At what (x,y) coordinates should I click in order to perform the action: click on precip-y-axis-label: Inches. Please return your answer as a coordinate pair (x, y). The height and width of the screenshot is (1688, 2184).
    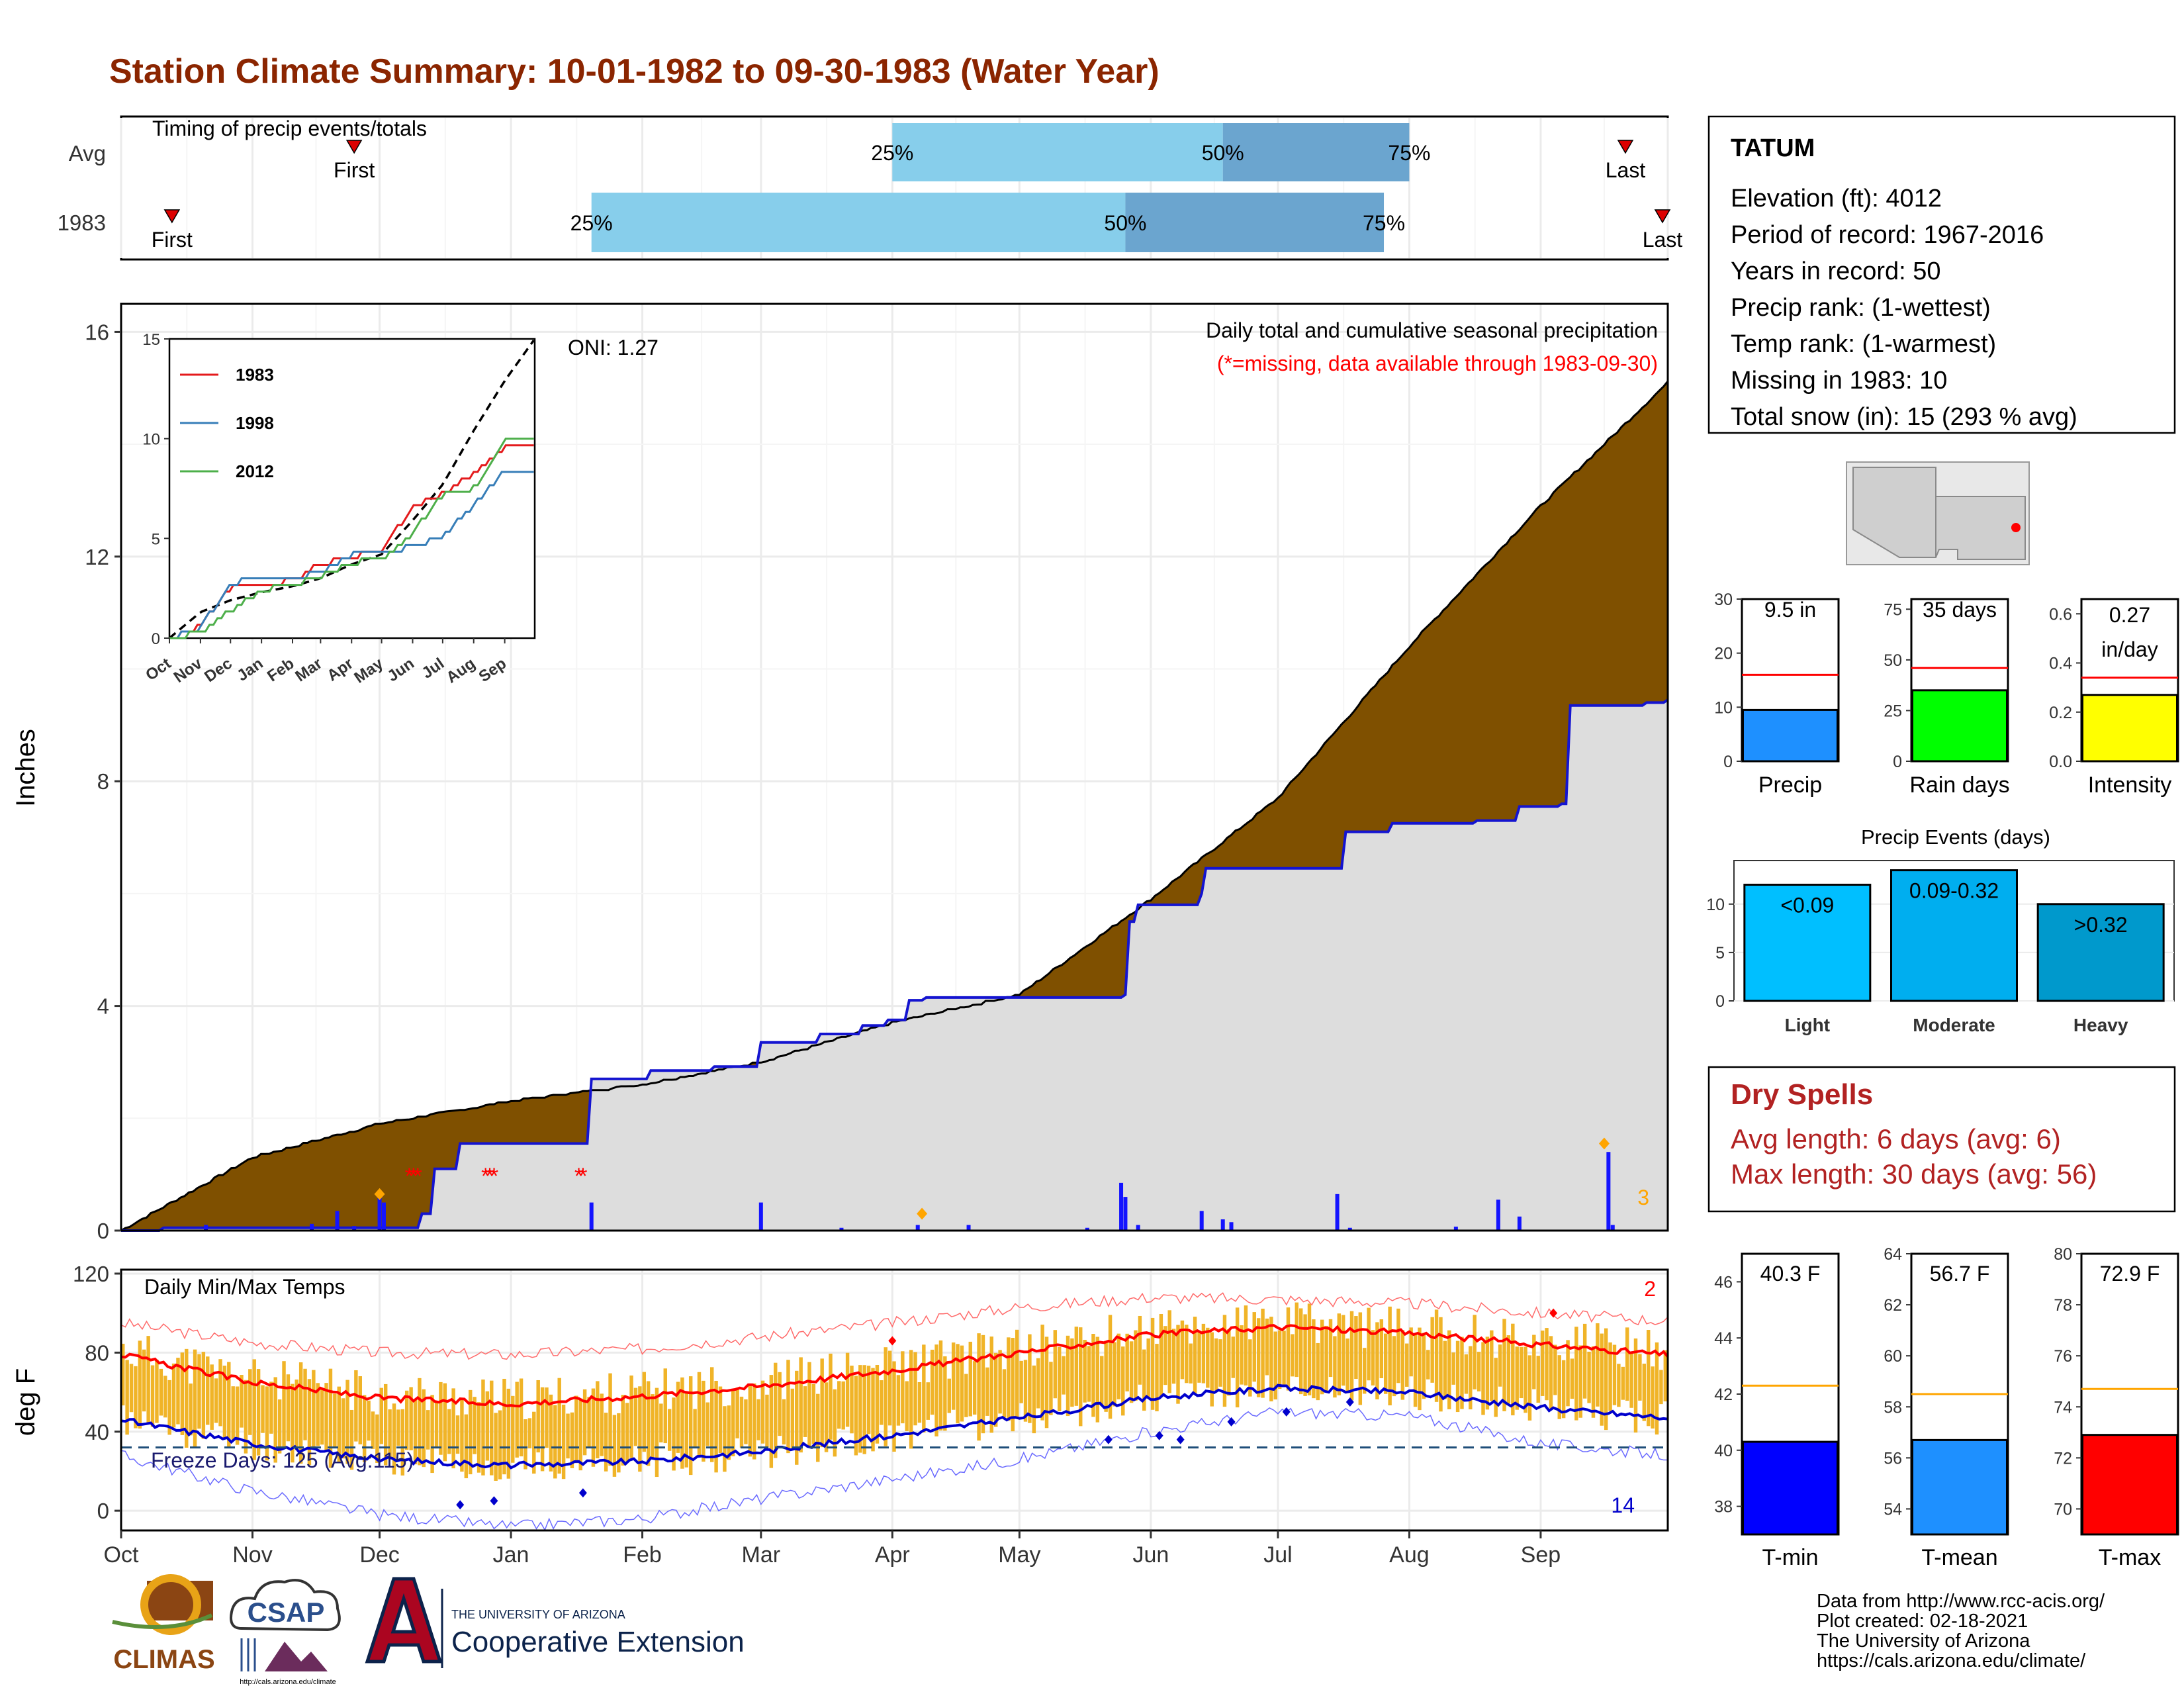
    Looking at the image, I should click on (26, 768).